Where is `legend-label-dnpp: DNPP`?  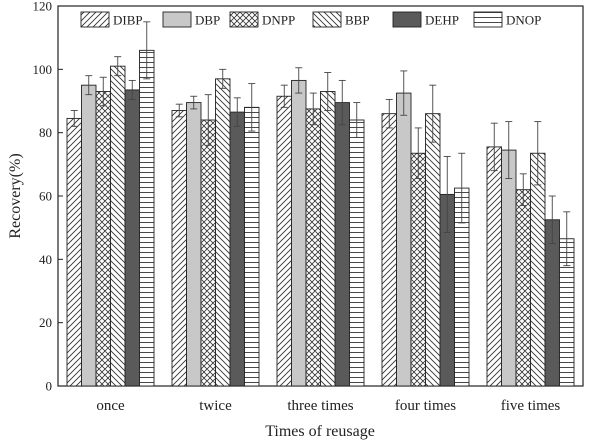
legend-label-dnpp: DNPP is located at coordinates (278, 20).